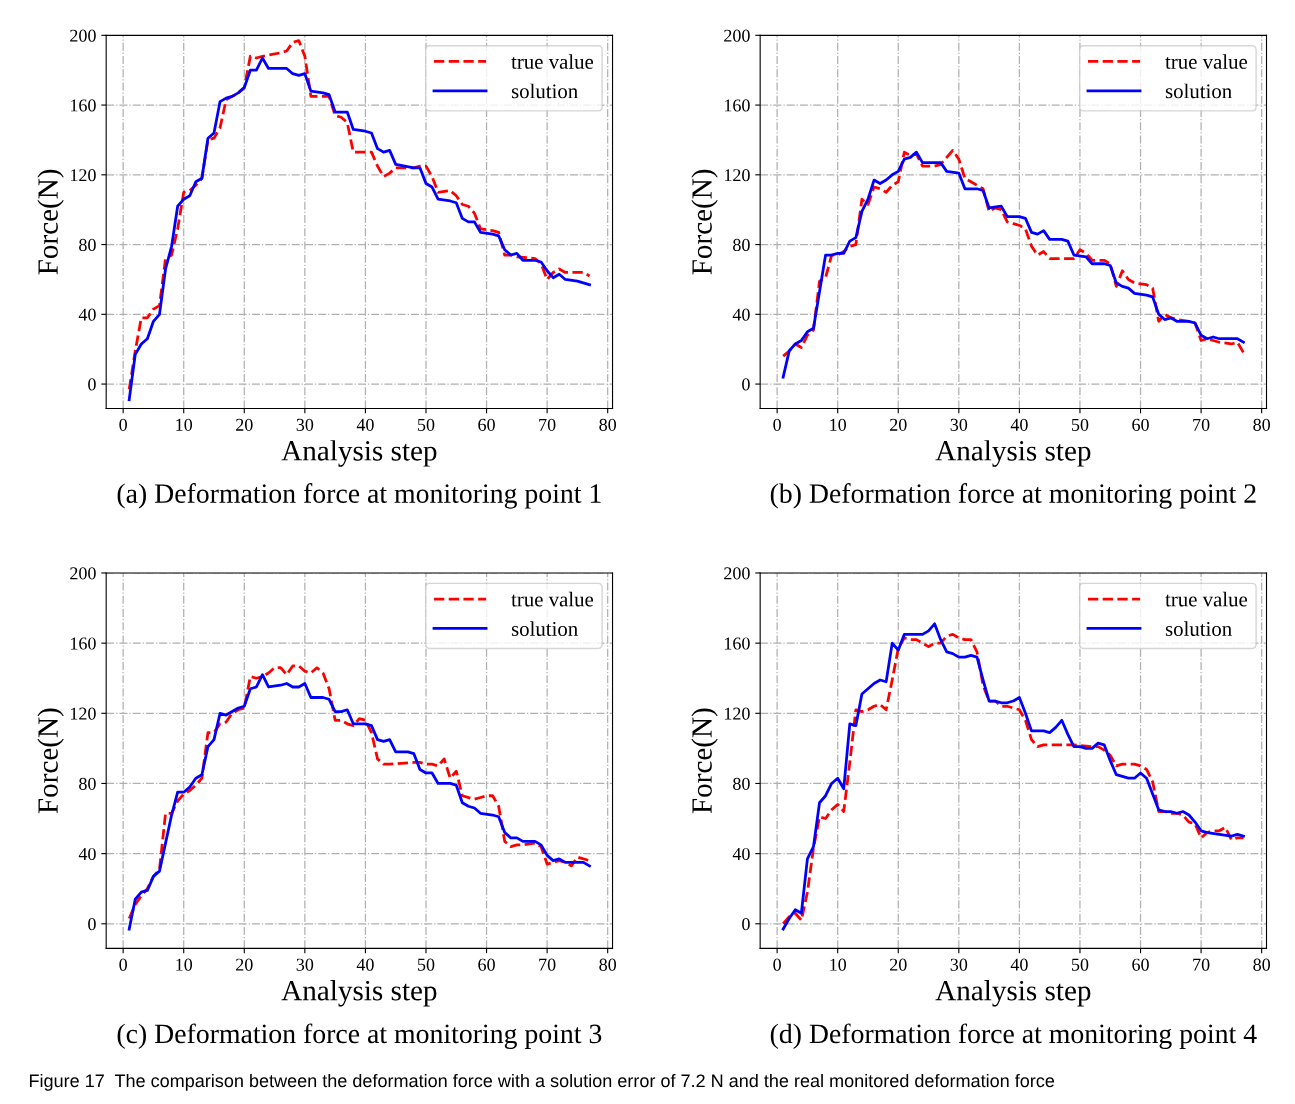 The image size is (1295, 1104). I want to click on text: (c) Deformation force at monitoring point 3, so click(359, 1036).